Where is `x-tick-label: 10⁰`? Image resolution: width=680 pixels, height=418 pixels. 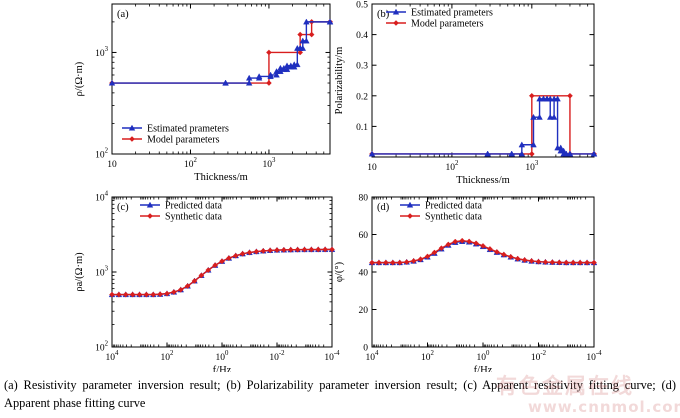
x-tick-label: 10⁰ is located at coordinates (223, 356).